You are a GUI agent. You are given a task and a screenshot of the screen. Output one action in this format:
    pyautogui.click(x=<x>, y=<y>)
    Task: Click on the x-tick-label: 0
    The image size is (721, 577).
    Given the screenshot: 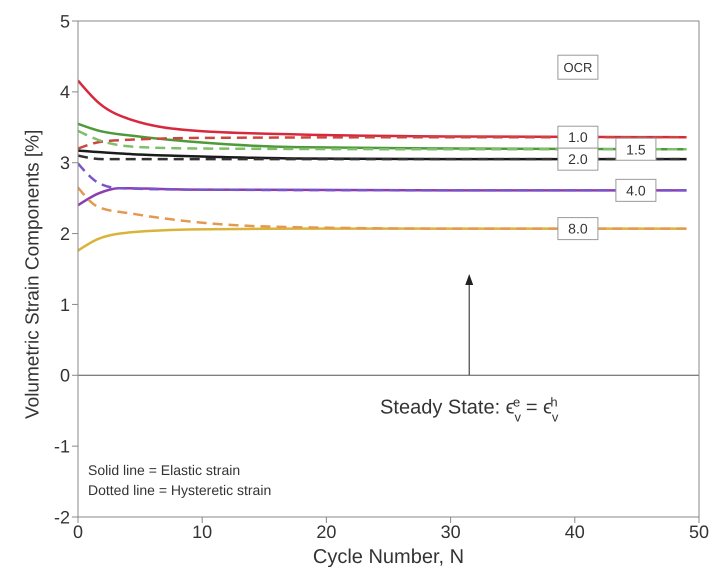 What is the action you would take?
    pyautogui.click(x=78, y=532)
    